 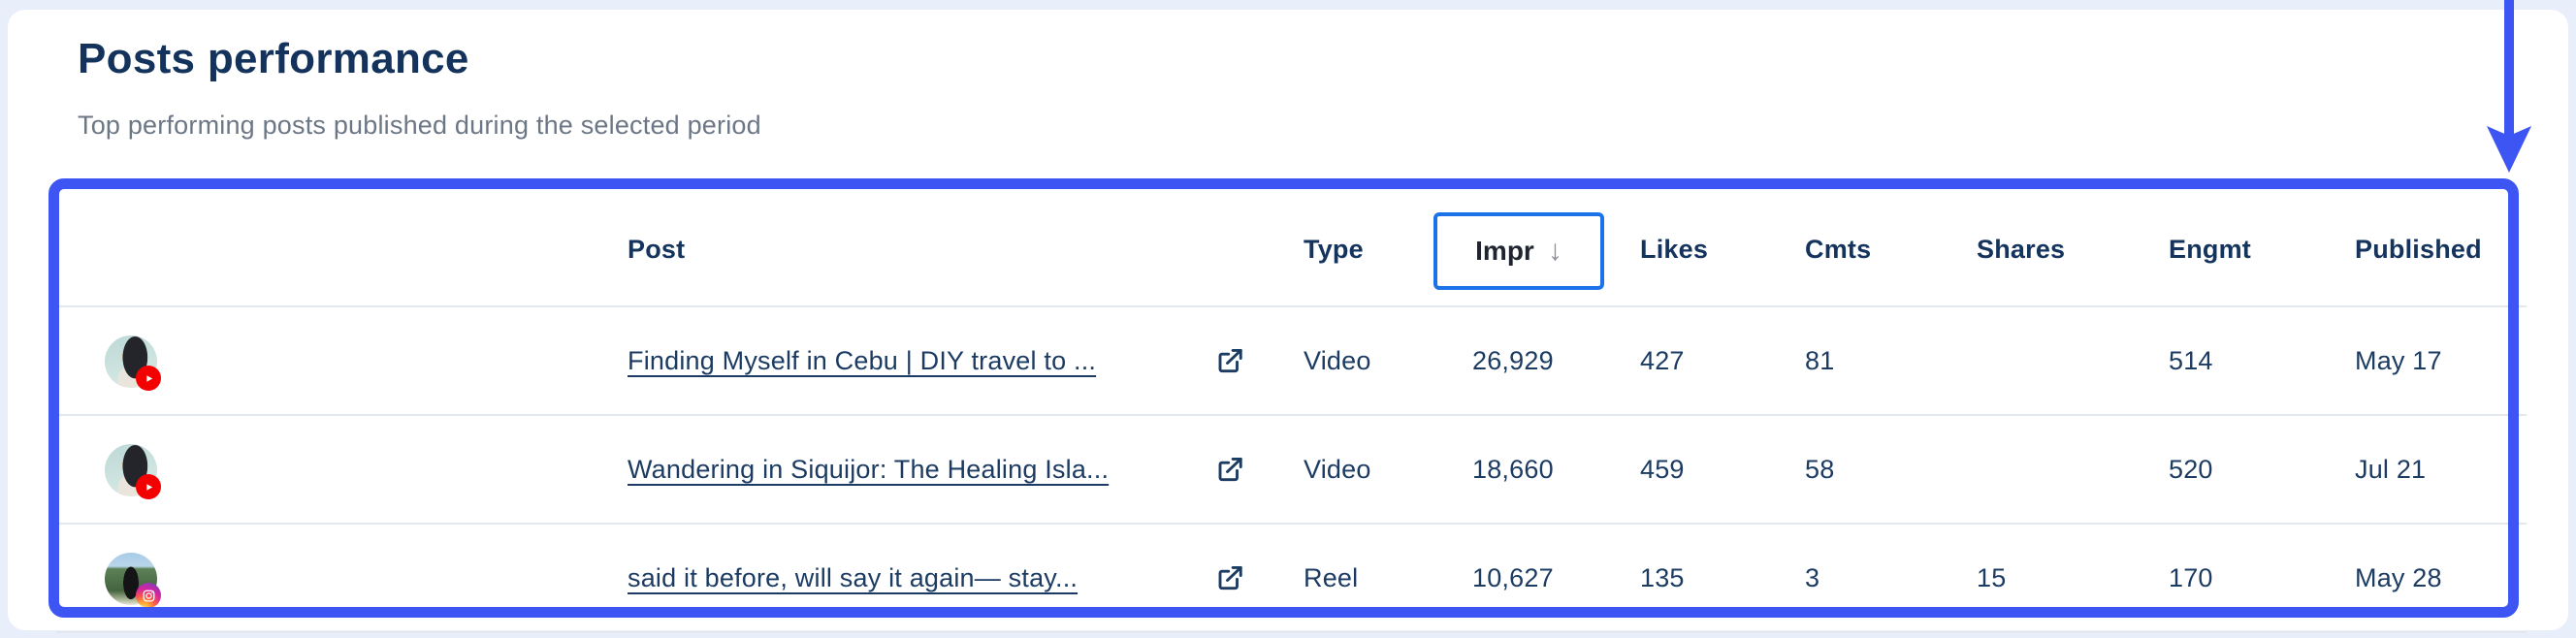 I want to click on column-header-cmts: Cmts, so click(x=1838, y=249).